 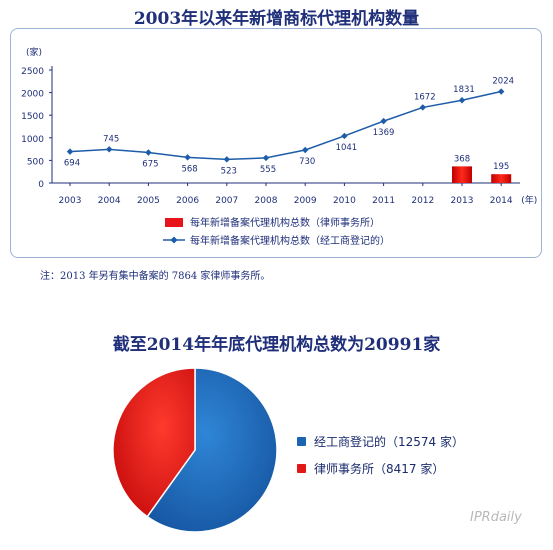 What do you see at coordinates (32, 117) in the screenshot?
I see `y-tick-label: 1500` at bounding box center [32, 117].